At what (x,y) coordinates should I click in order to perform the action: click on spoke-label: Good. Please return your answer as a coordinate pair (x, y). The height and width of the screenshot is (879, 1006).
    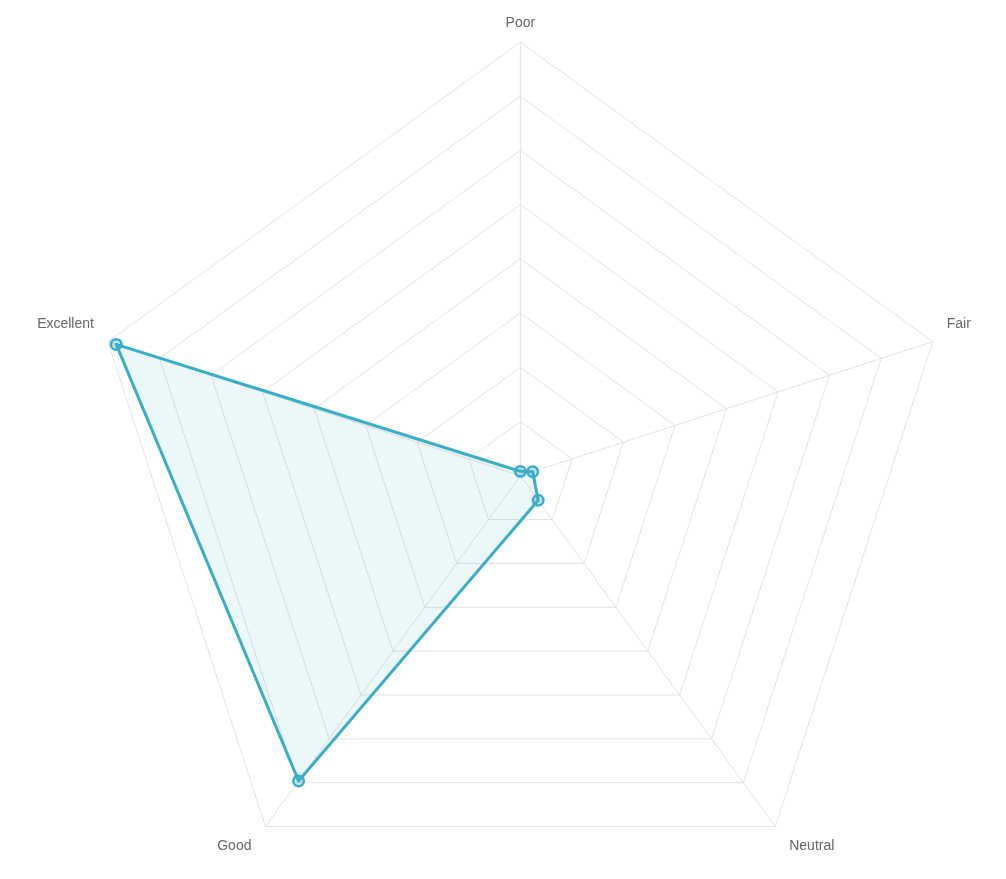
    Looking at the image, I should click on (234, 844).